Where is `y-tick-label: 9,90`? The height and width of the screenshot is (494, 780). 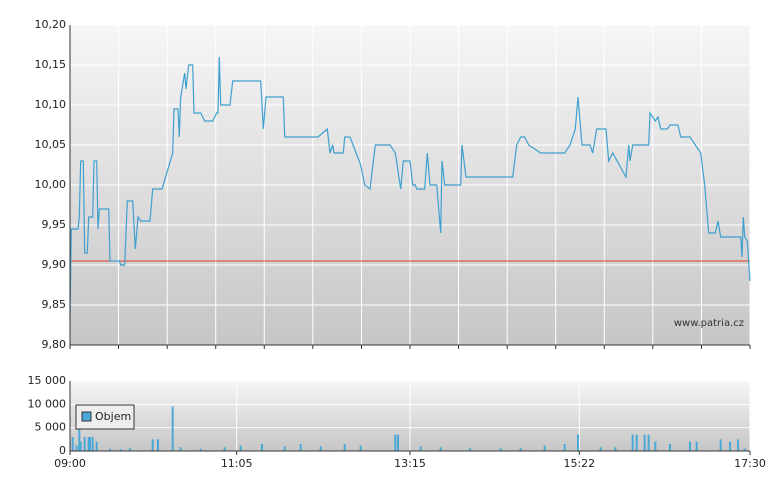
y-tick-label: 9,90 is located at coordinates (54, 264).